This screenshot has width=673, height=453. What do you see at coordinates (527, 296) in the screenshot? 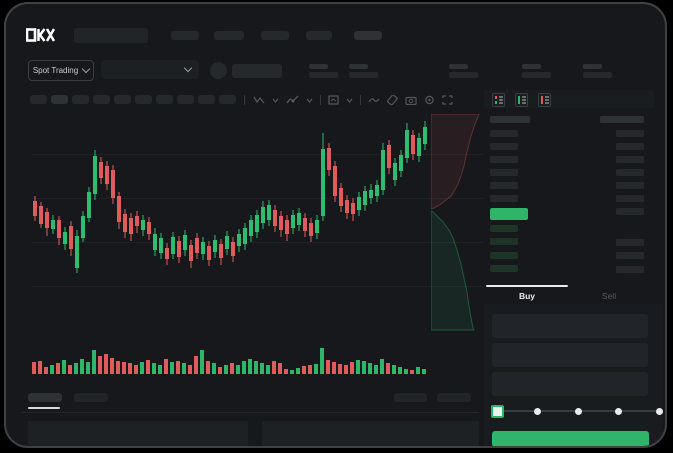
I see `tab-buy: Buy` at bounding box center [527, 296].